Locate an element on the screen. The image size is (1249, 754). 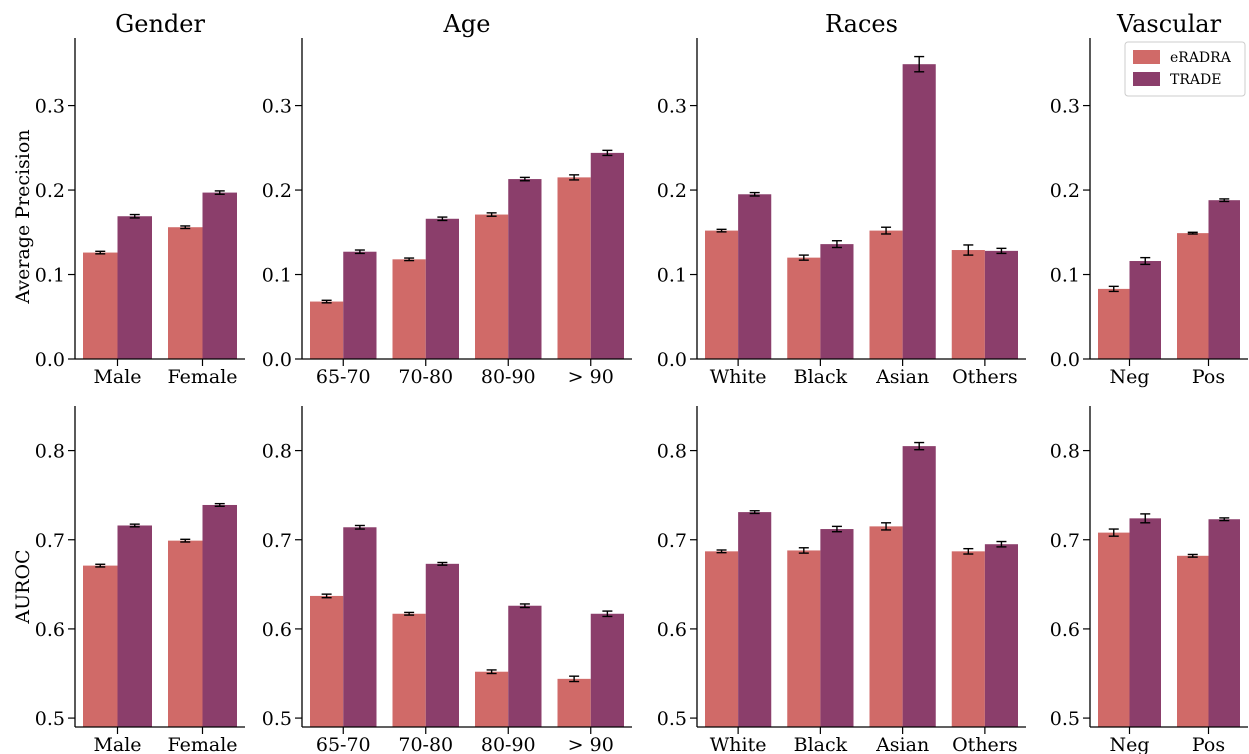
error-bar-trade-white is located at coordinates (754, 512).